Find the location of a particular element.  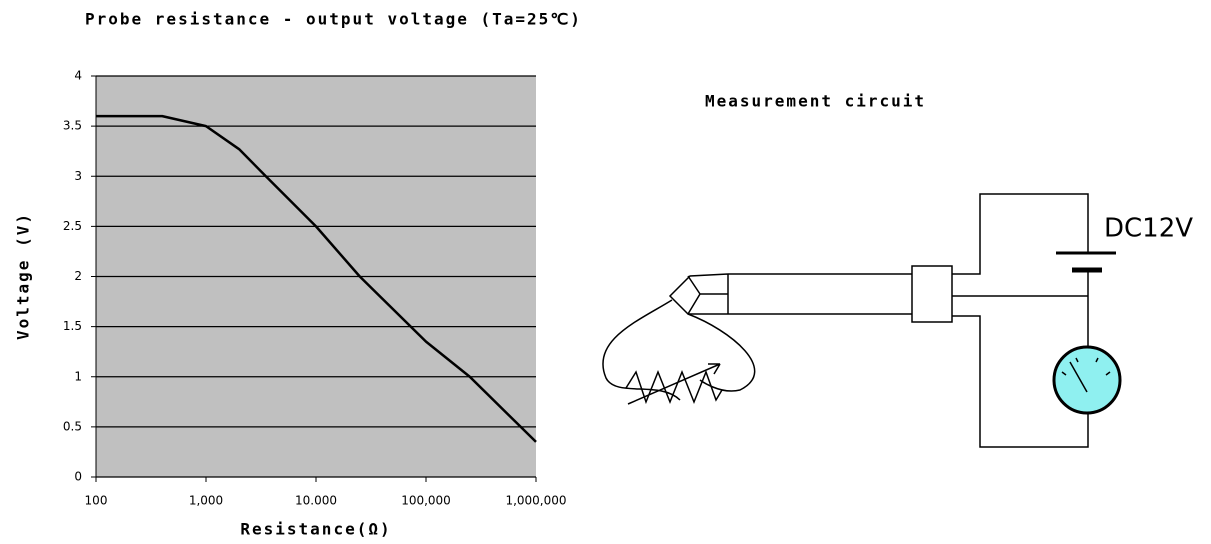

supply-label: DC12V is located at coordinates (1148, 229).